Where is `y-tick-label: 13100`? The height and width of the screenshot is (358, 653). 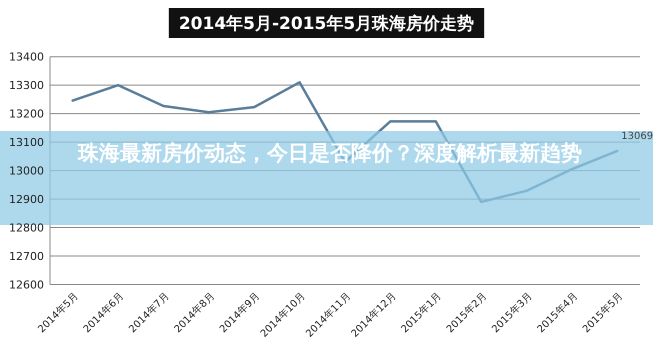
y-tick-label: 13100 is located at coordinates (26, 143).